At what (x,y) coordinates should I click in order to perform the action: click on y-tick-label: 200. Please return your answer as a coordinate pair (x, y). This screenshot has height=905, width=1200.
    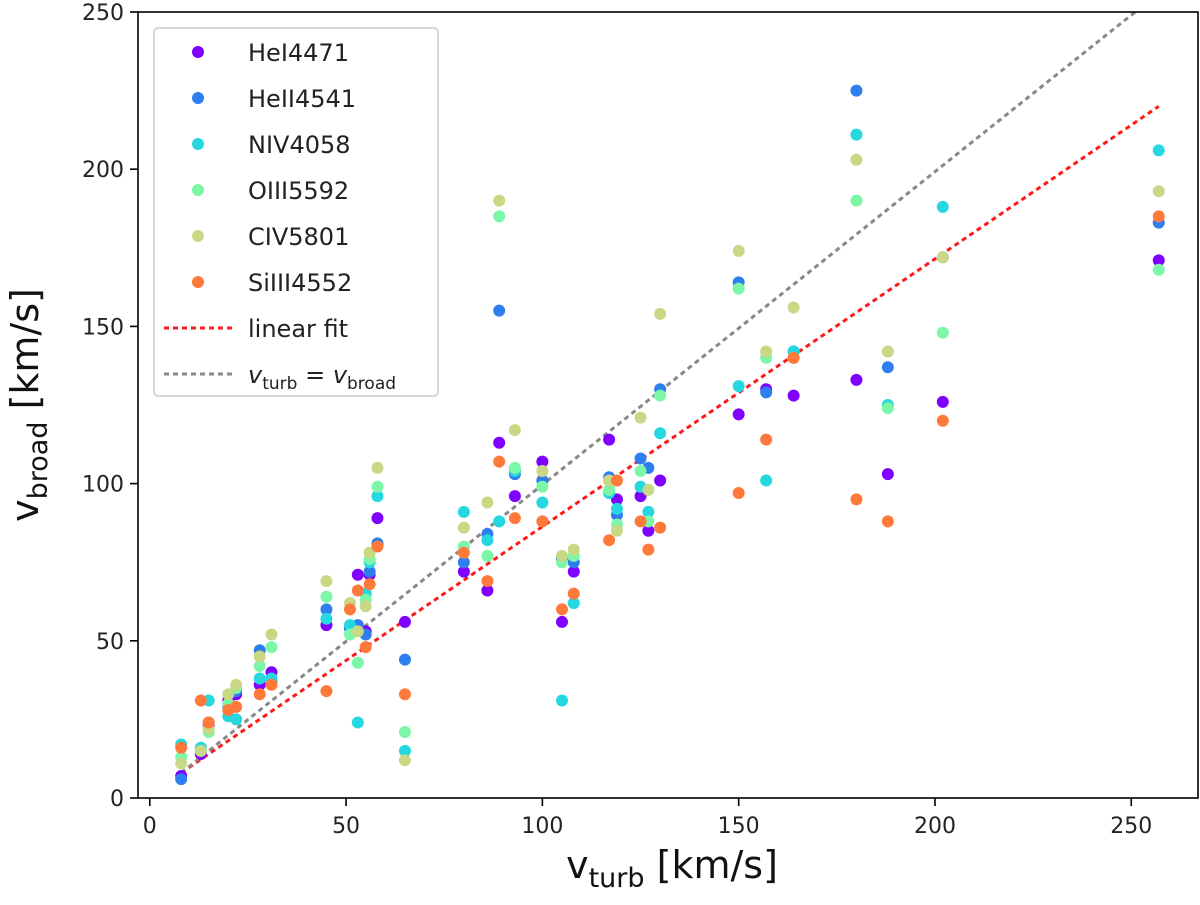
    Looking at the image, I should click on (103, 170).